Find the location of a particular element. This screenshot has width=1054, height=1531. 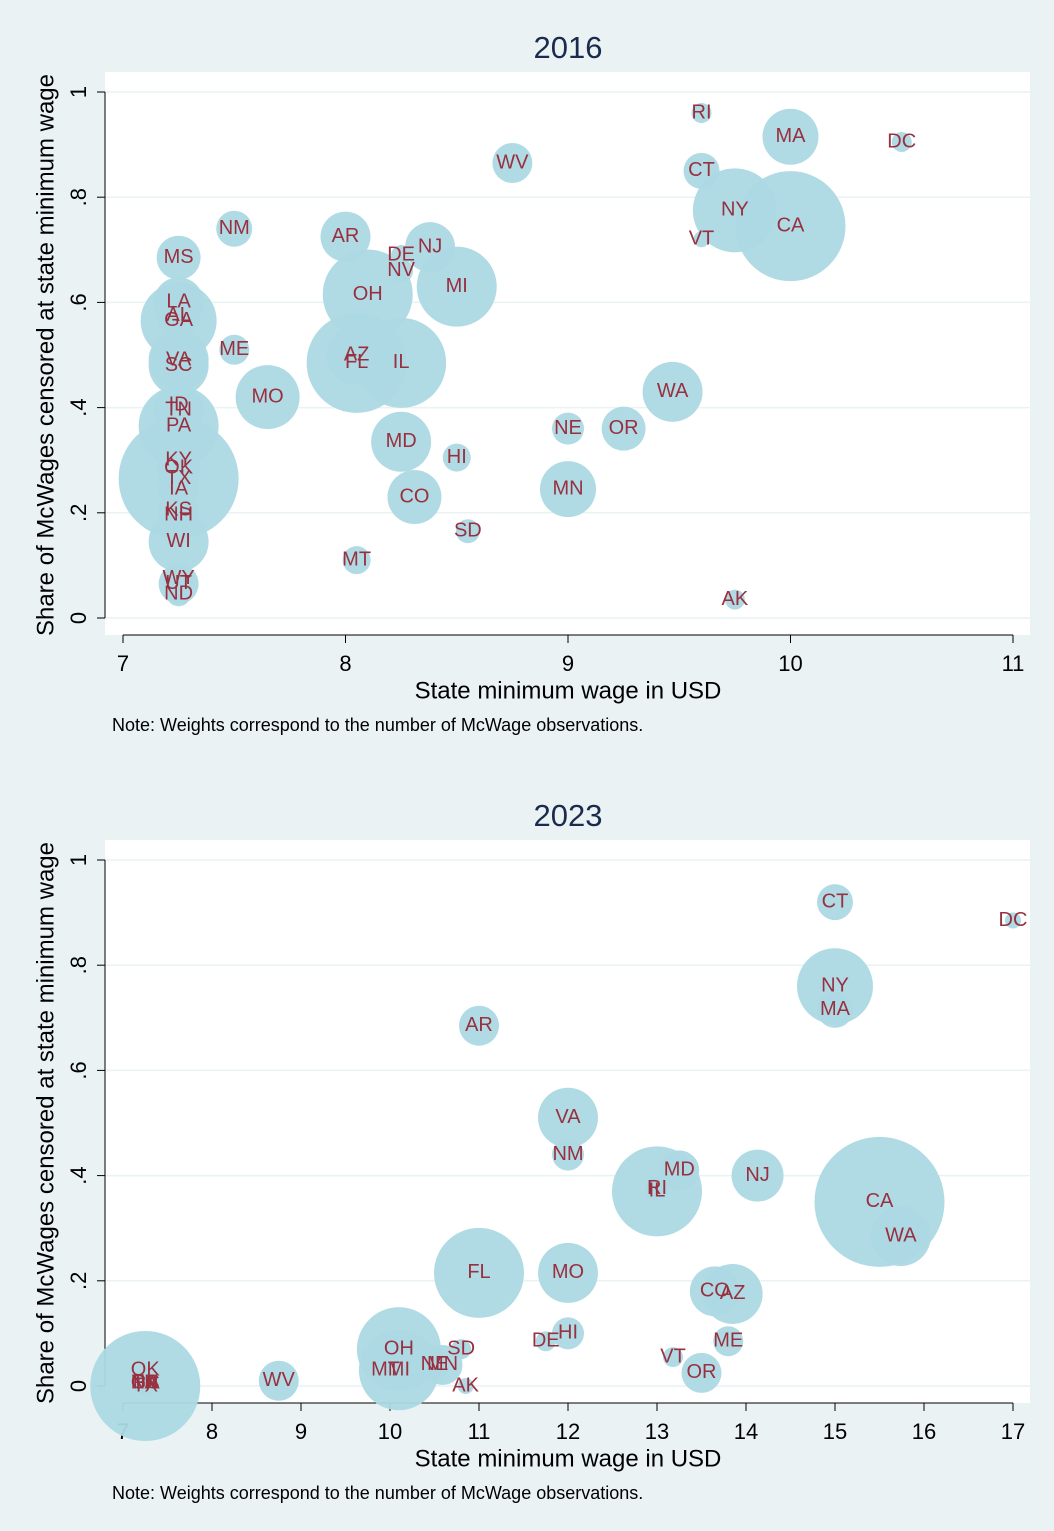

x-tick-label: 12 is located at coordinates (568, 1431).